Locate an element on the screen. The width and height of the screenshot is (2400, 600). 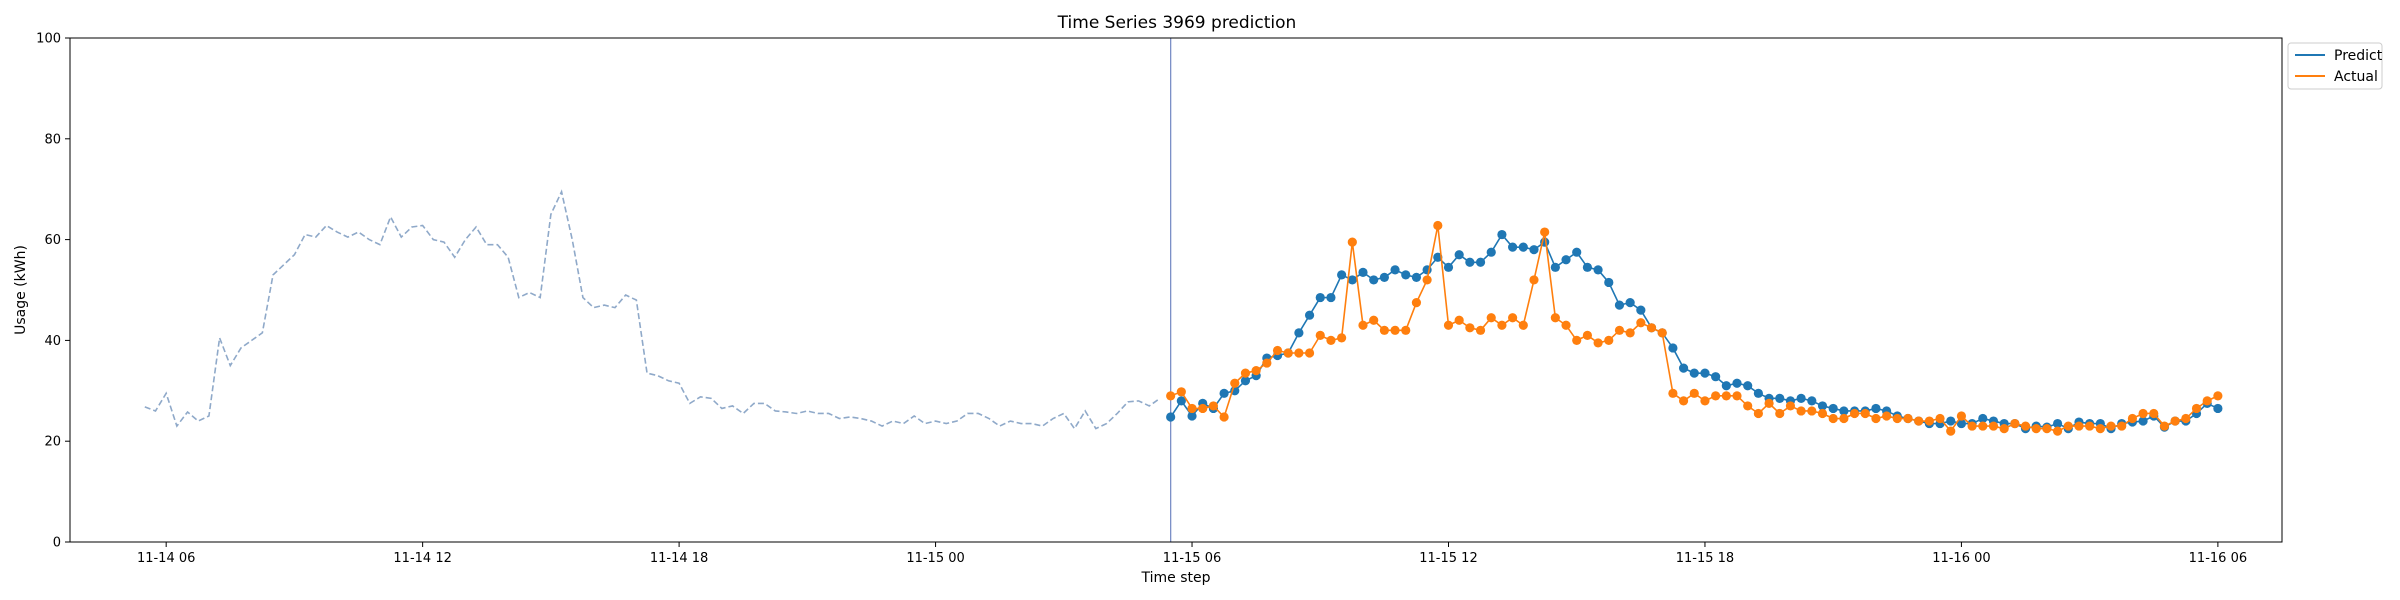
y-tick-label: 0 is located at coordinates (57, 543).